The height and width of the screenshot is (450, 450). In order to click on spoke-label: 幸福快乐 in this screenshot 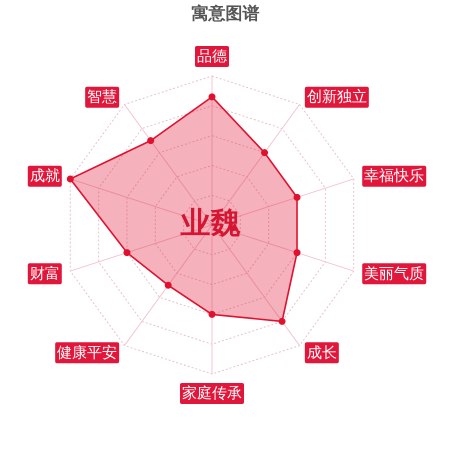, I will do `click(394, 176)`.